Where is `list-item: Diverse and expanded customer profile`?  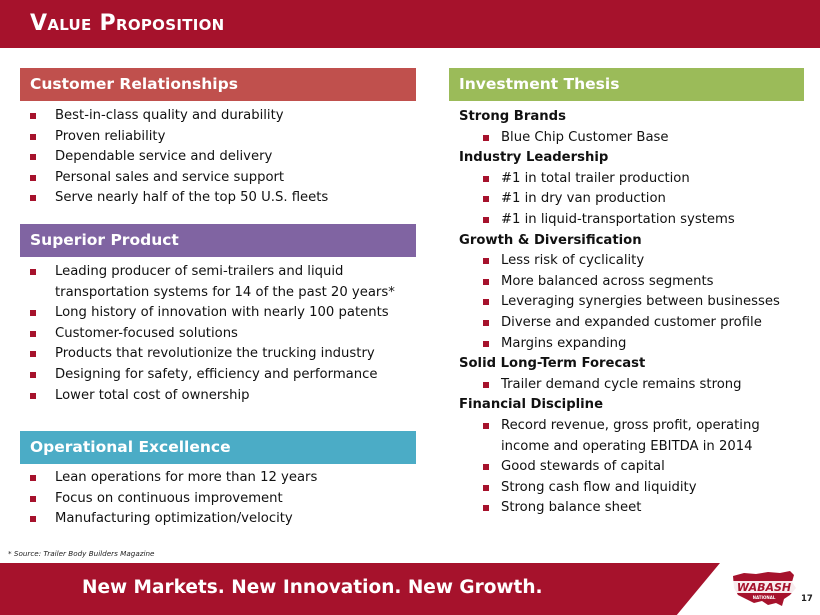 list-item: Diverse and expanded customer profile is located at coordinates (631, 323).